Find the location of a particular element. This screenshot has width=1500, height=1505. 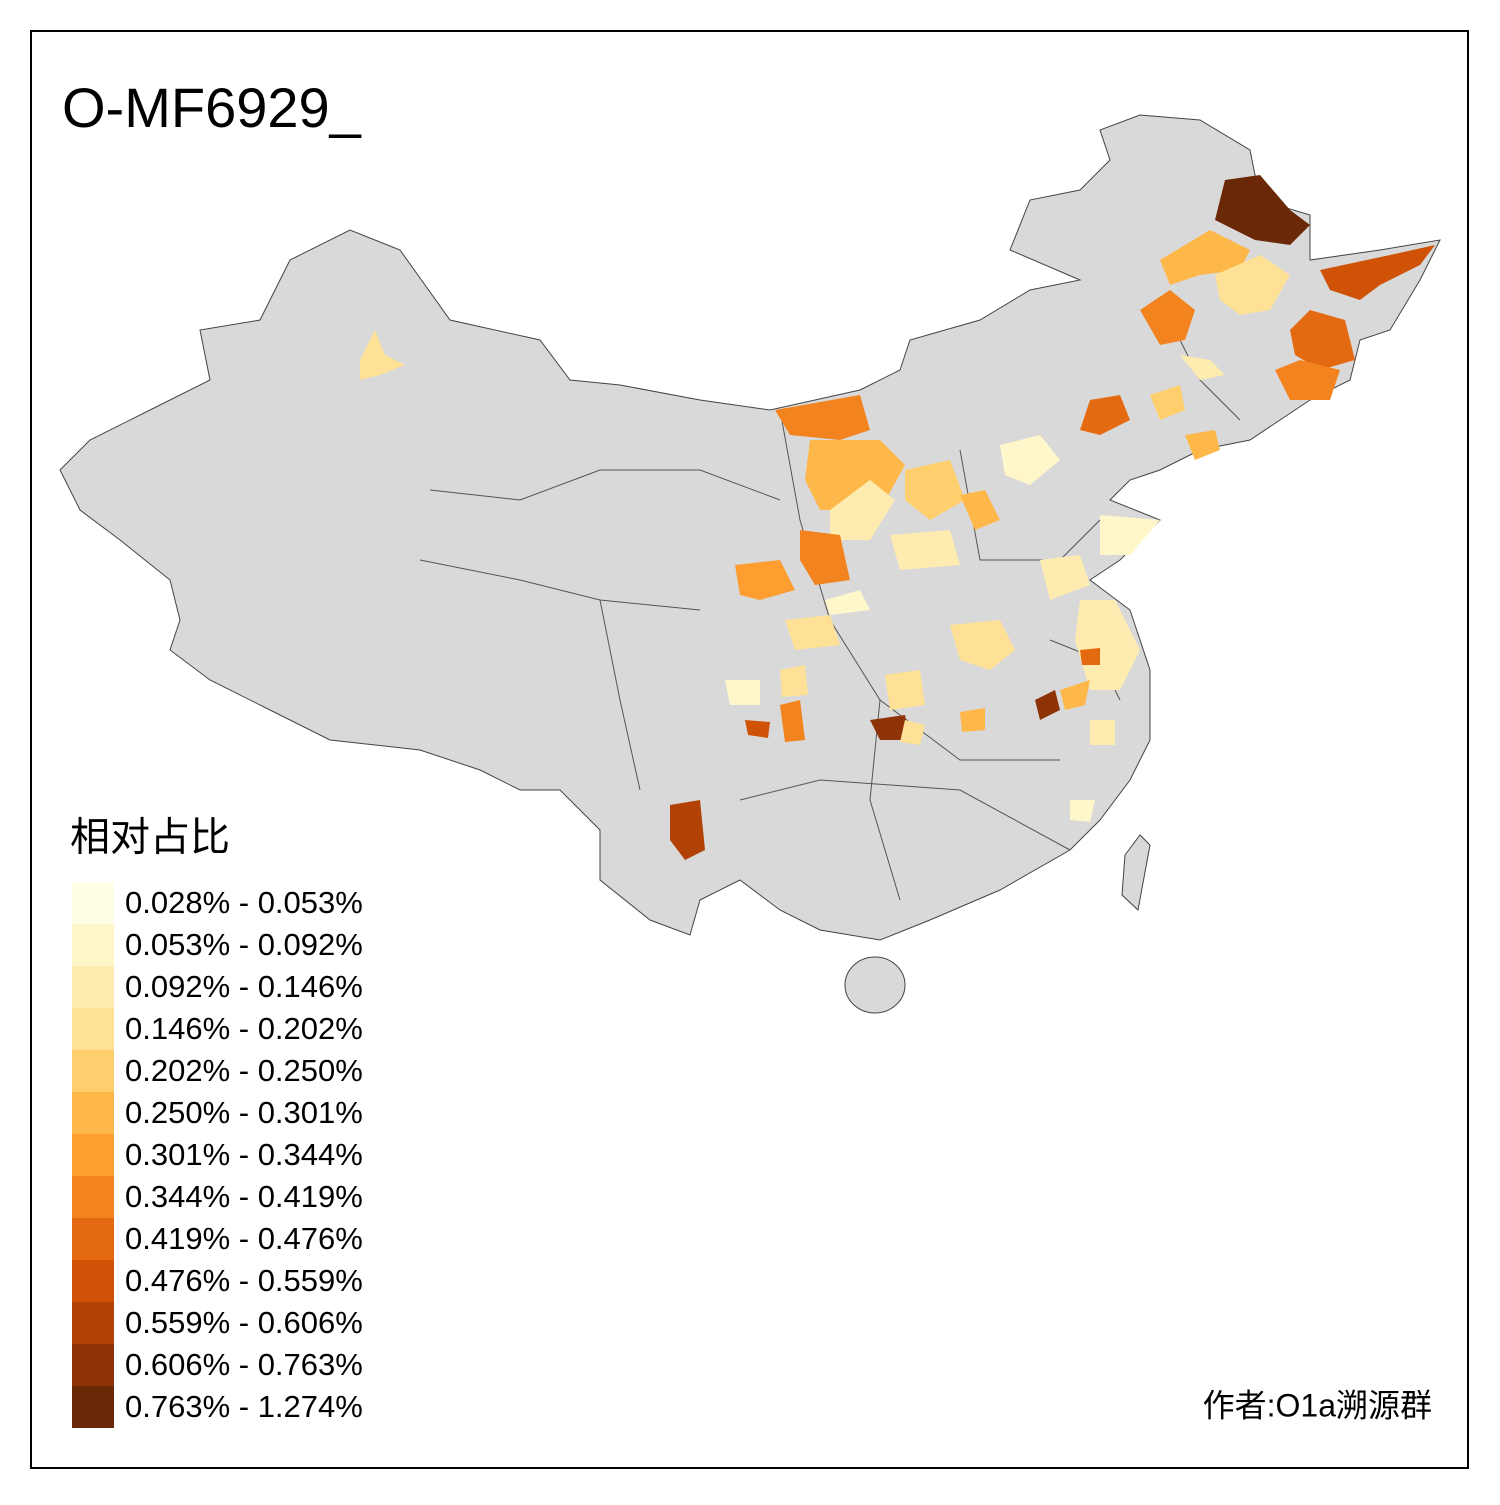

legend-label: 0.419% - 0.476% is located at coordinates (244, 1238).